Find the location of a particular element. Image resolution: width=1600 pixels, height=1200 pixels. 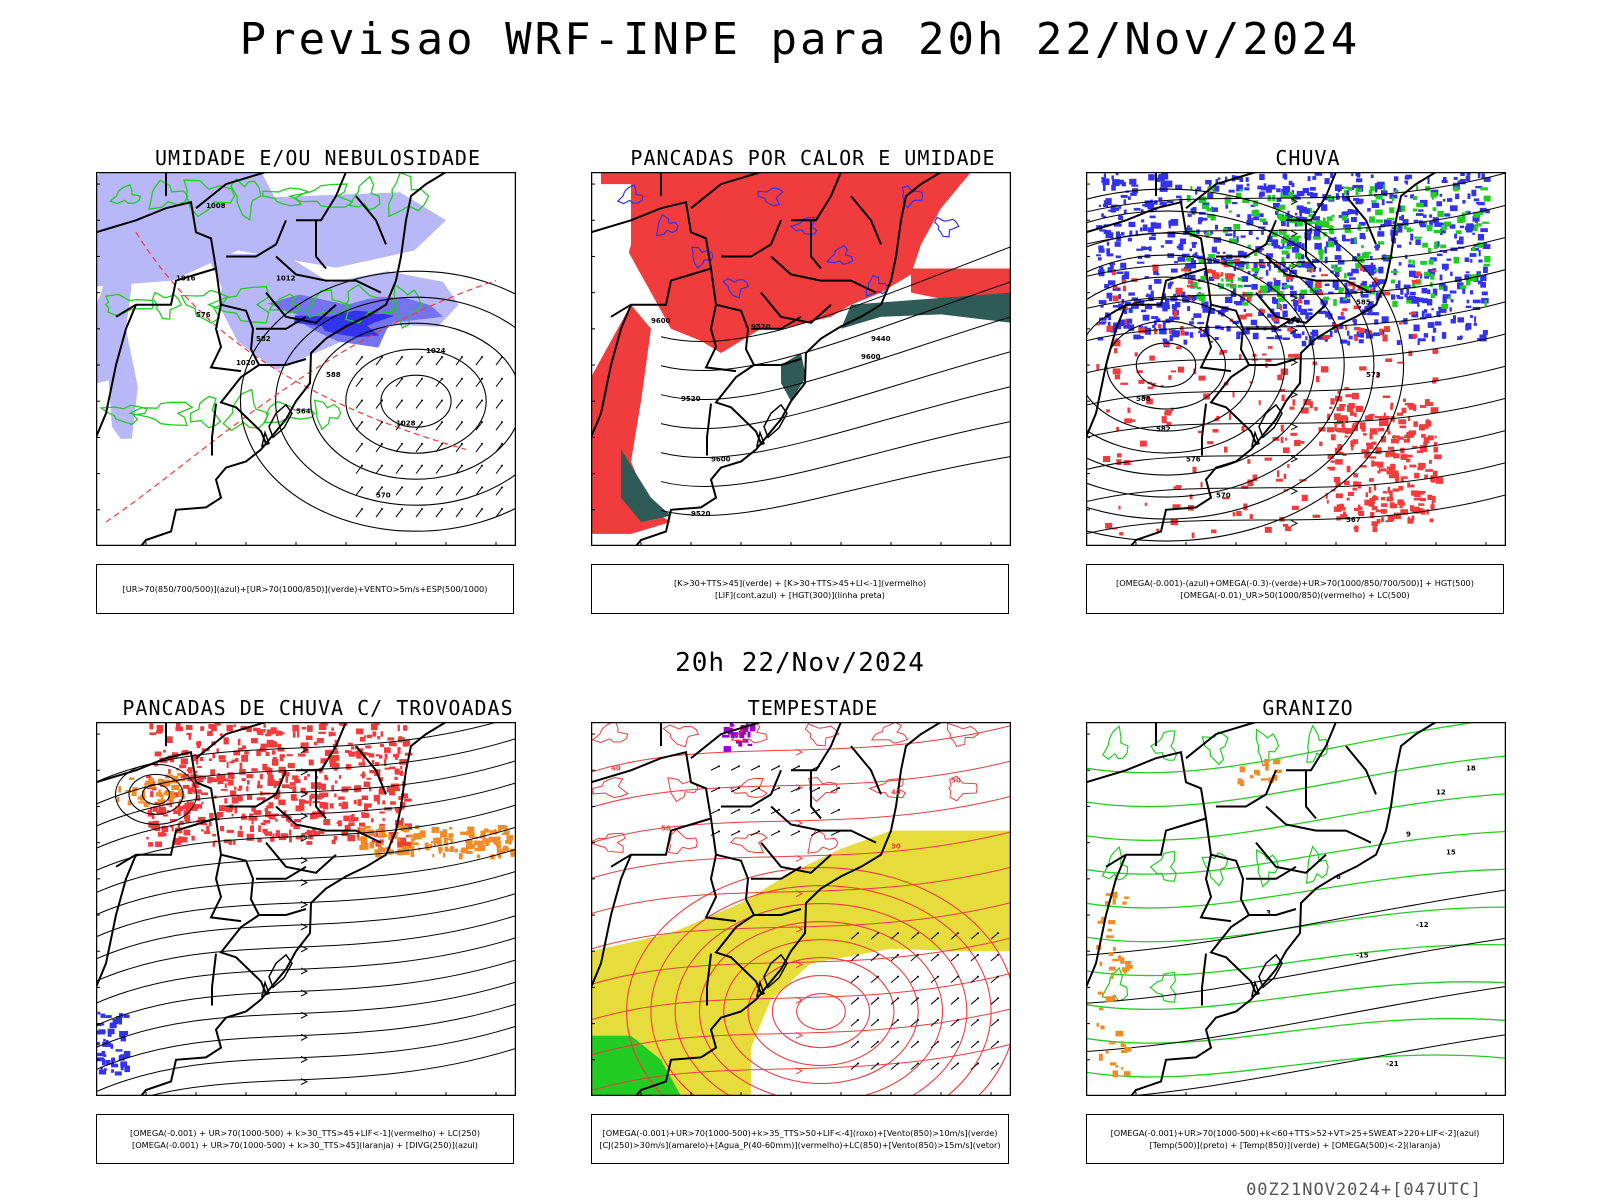

lif-contour is located at coordinates (839, 254).